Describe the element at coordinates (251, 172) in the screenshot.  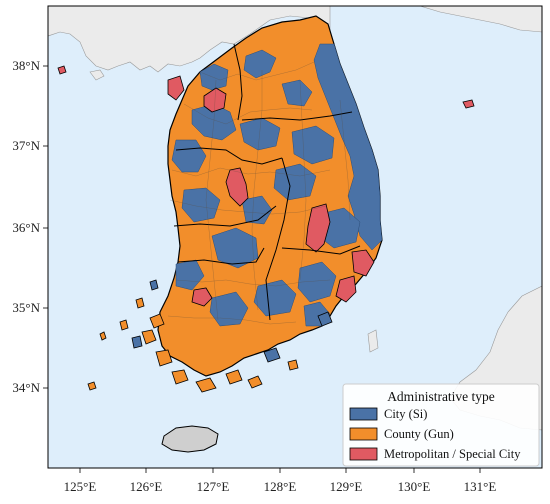
I see `district-border-middle` at that location.